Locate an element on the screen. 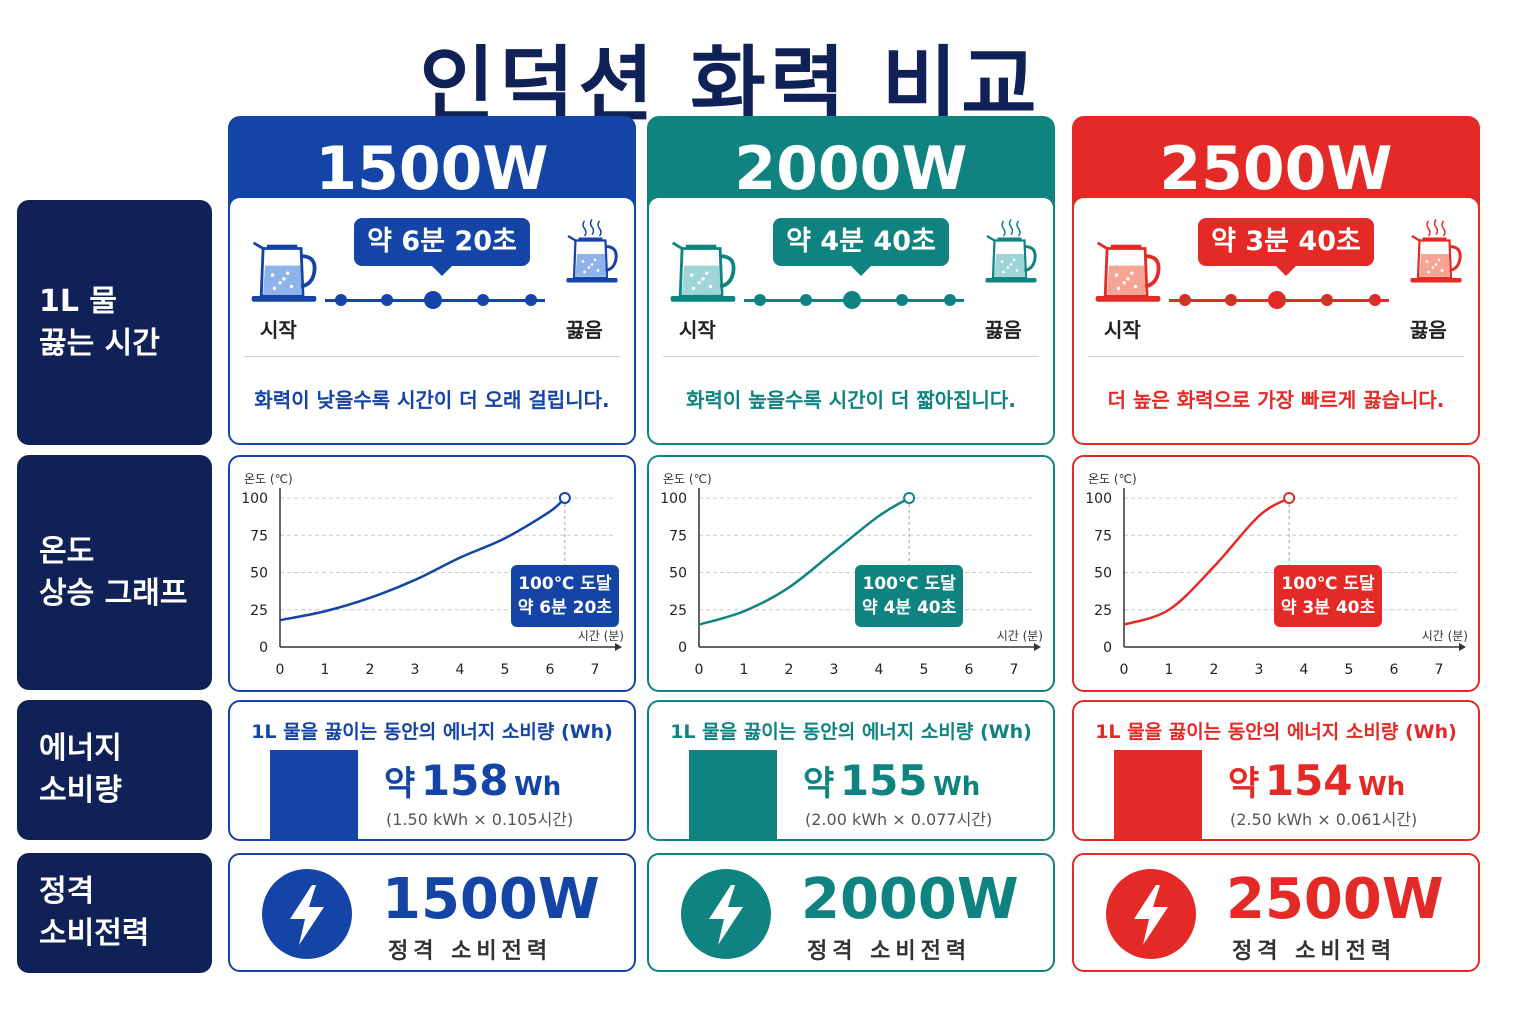 The height and width of the screenshot is (1024, 1536). reach-annotation: 100℃ 도달 약 6분 20초 is located at coordinates (564, 596).